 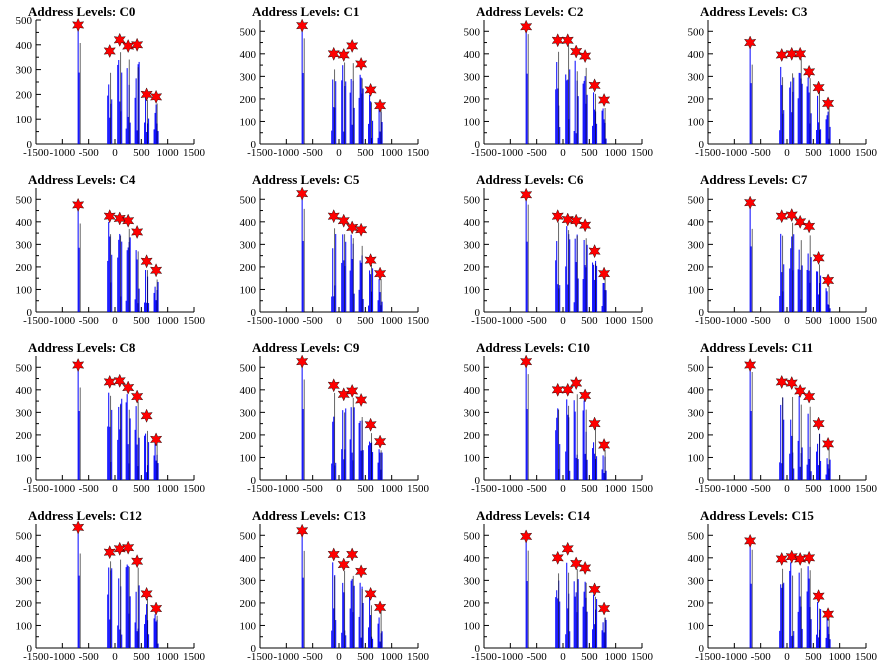 What do you see at coordinates (82, 11) in the screenshot?
I see `chart-title: Address Levels: C0` at bounding box center [82, 11].